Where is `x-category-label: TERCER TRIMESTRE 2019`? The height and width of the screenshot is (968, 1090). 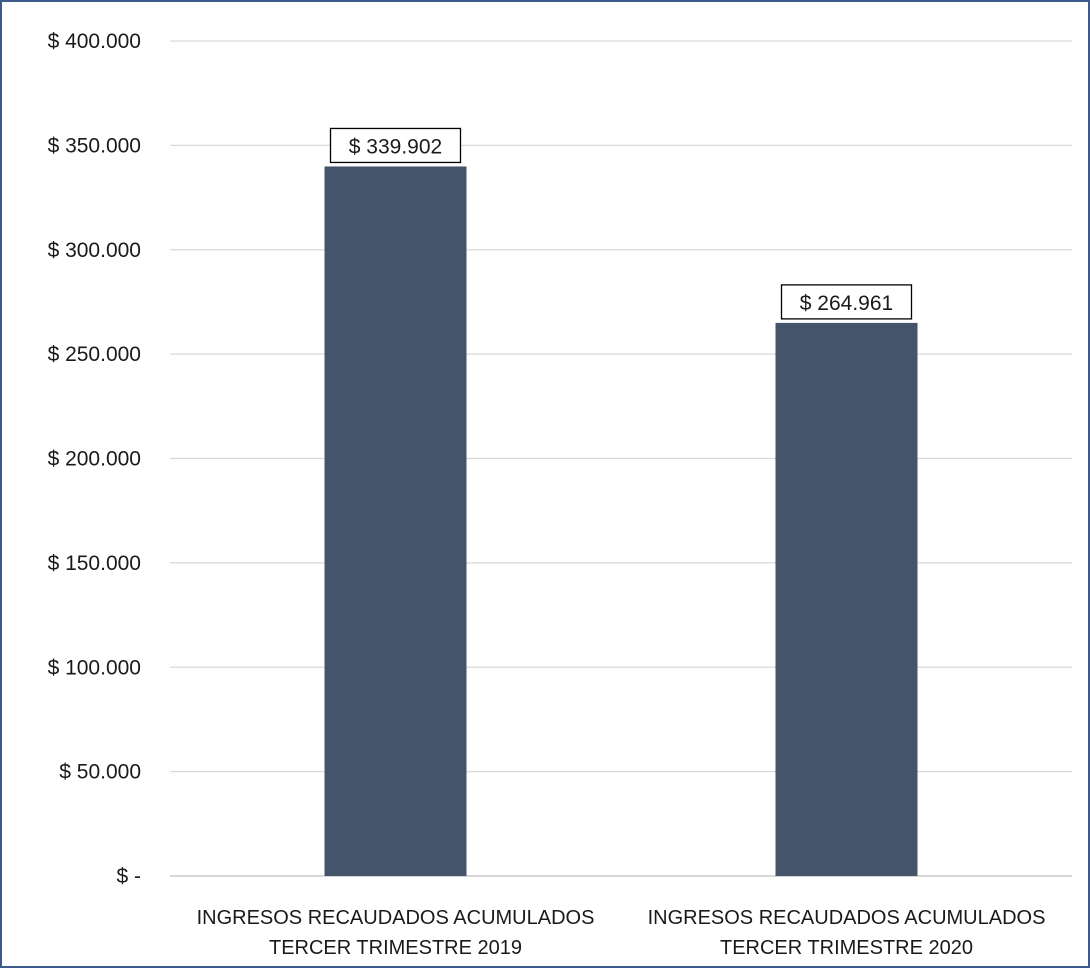 x-category-label: TERCER TRIMESTRE 2019 is located at coordinates (395, 948).